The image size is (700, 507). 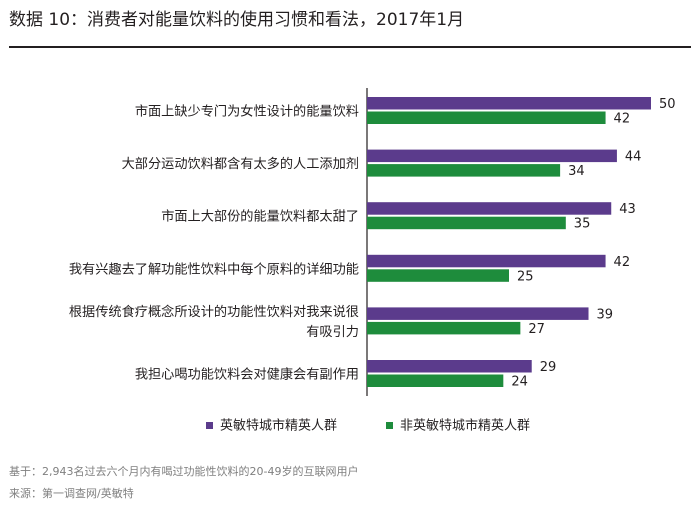 What do you see at coordinates (240, 163) in the screenshot?
I see `category-label: 大部分运动饮料都含有太多的人工添加剂` at bounding box center [240, 163].